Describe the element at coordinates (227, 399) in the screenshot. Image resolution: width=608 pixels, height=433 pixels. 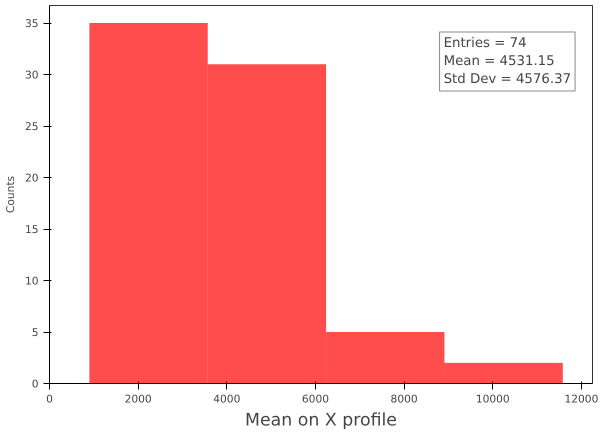
I see `x-tick-label: 4000` at that location.